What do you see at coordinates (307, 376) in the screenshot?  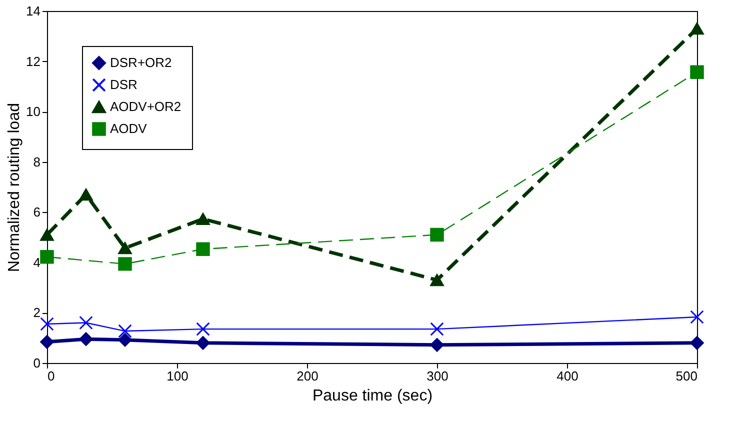 I see `x-tick-label: 200` at bounding box center [307, 376].